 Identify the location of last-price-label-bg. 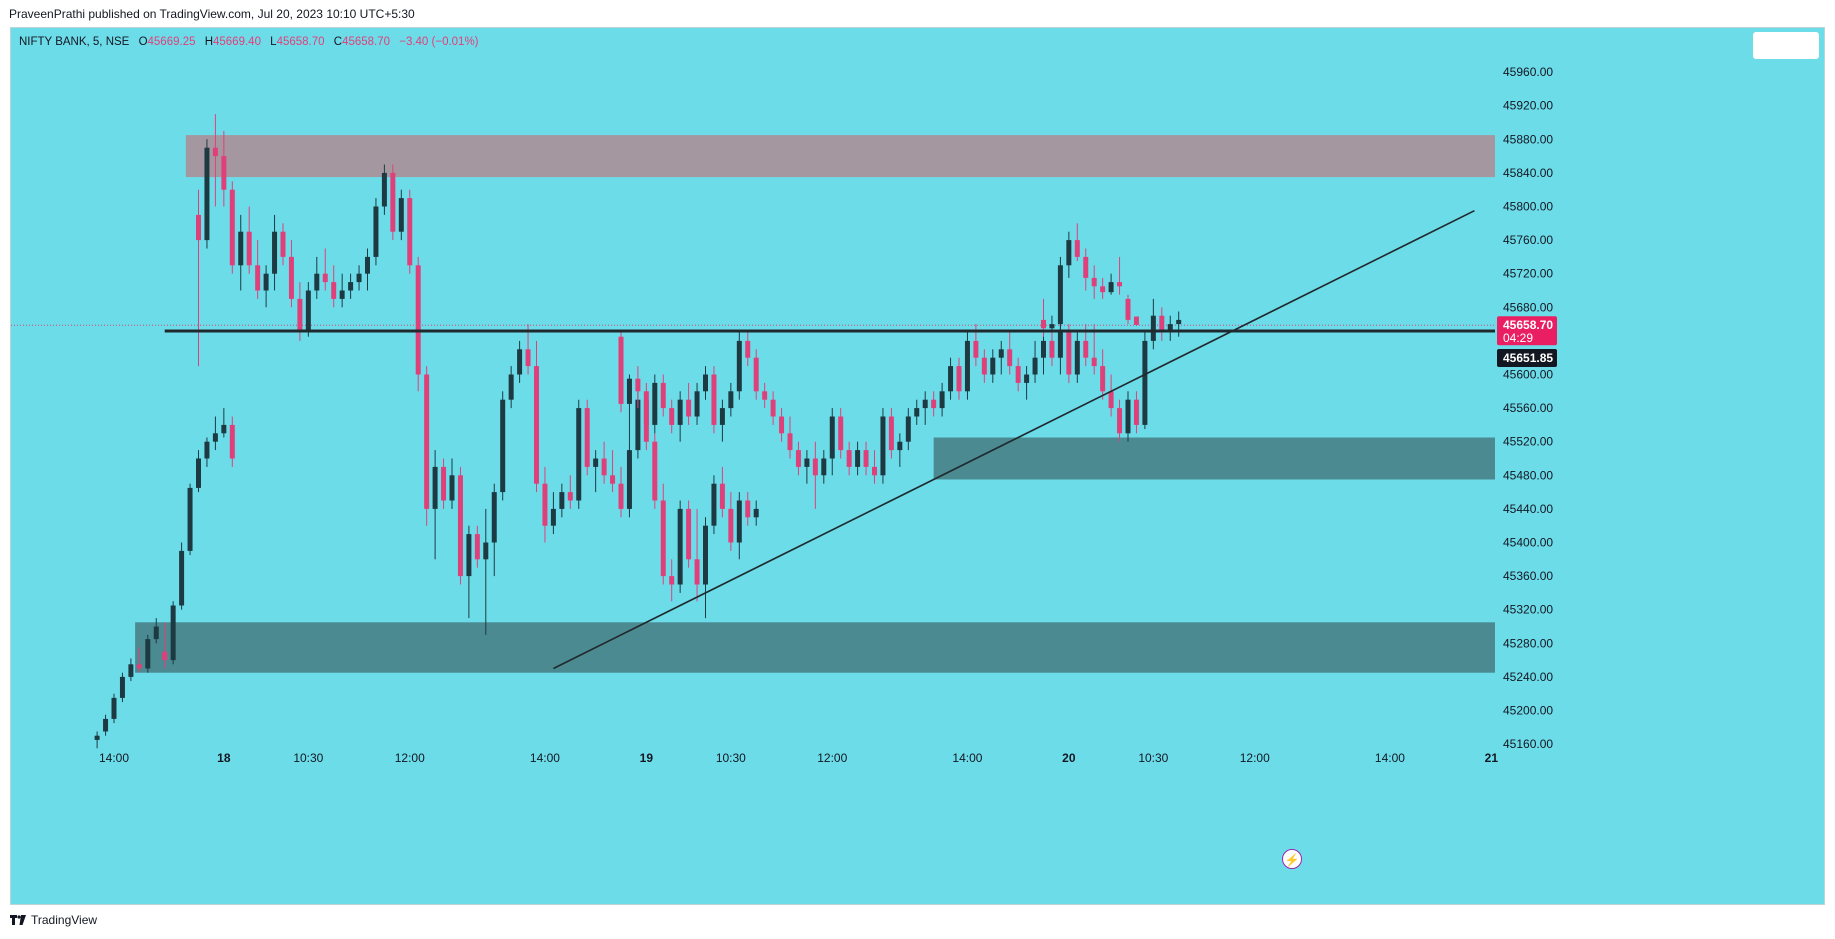
(1527, 331).